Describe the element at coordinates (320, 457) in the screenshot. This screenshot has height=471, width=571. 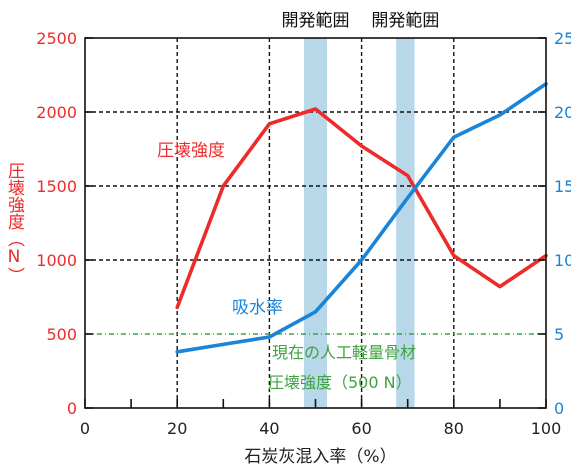
I see `x-axis-label: 石炭灰混入率（%）` at that location.